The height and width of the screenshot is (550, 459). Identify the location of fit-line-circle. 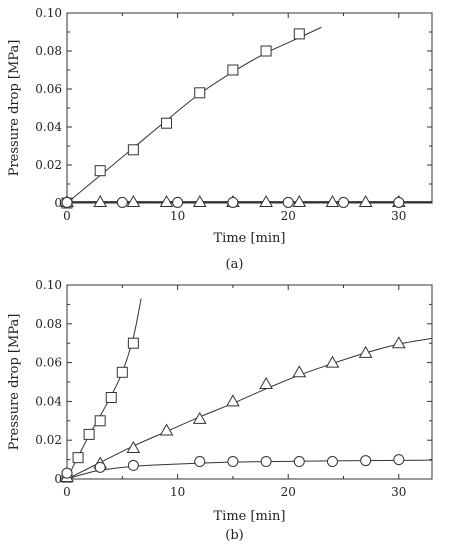
(249, 469).